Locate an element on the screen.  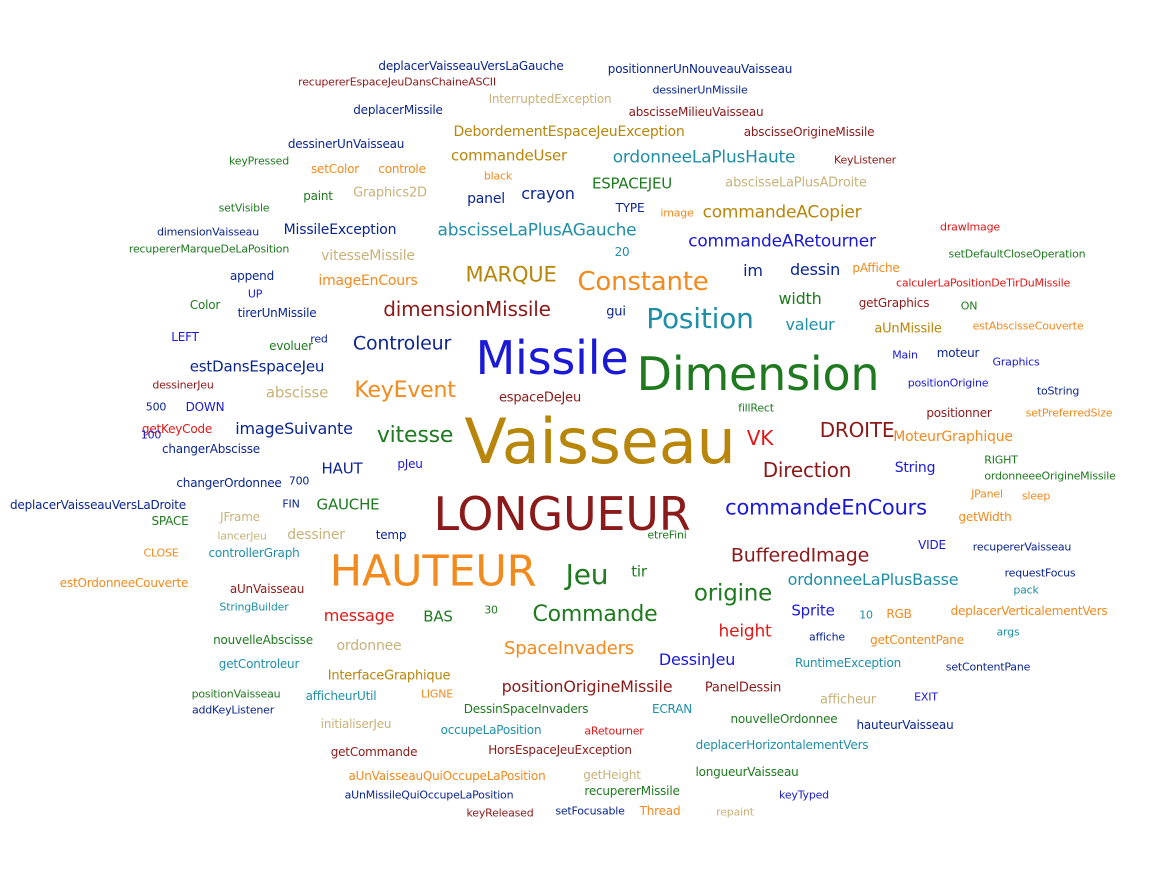
cloud-word: height is located at coordinates (745, 631).